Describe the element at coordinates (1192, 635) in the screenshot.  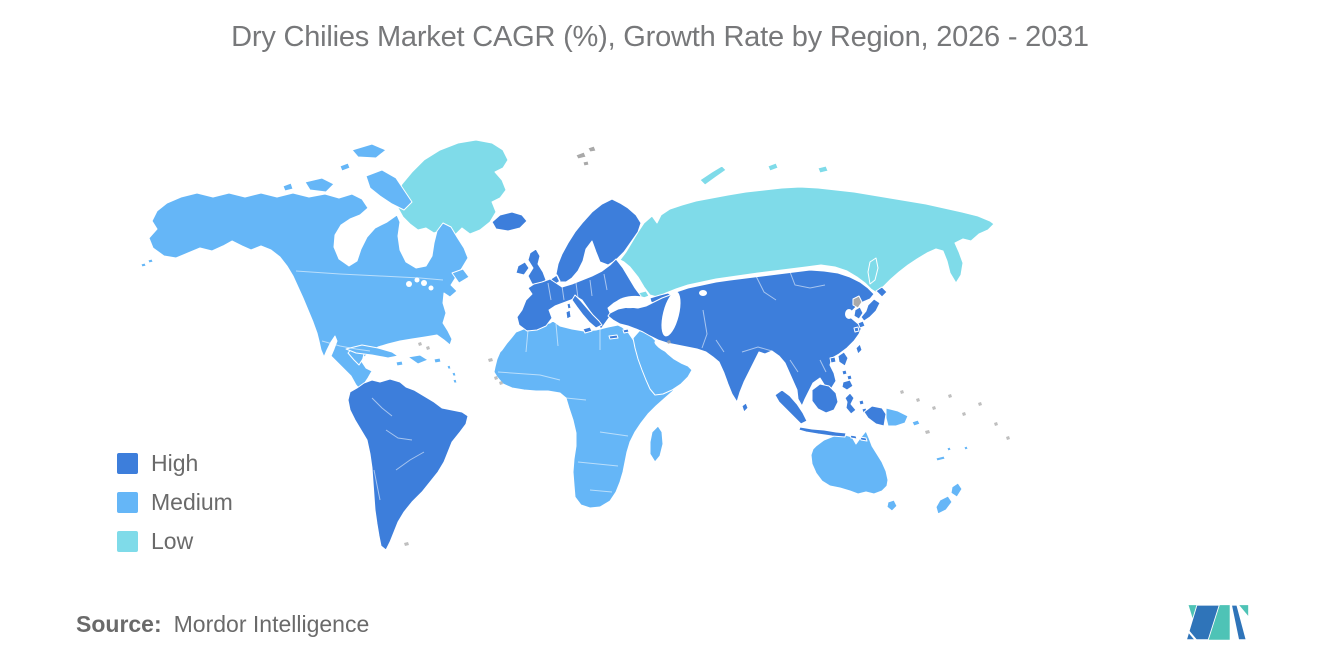
I see `logo-white-slash` at that location.